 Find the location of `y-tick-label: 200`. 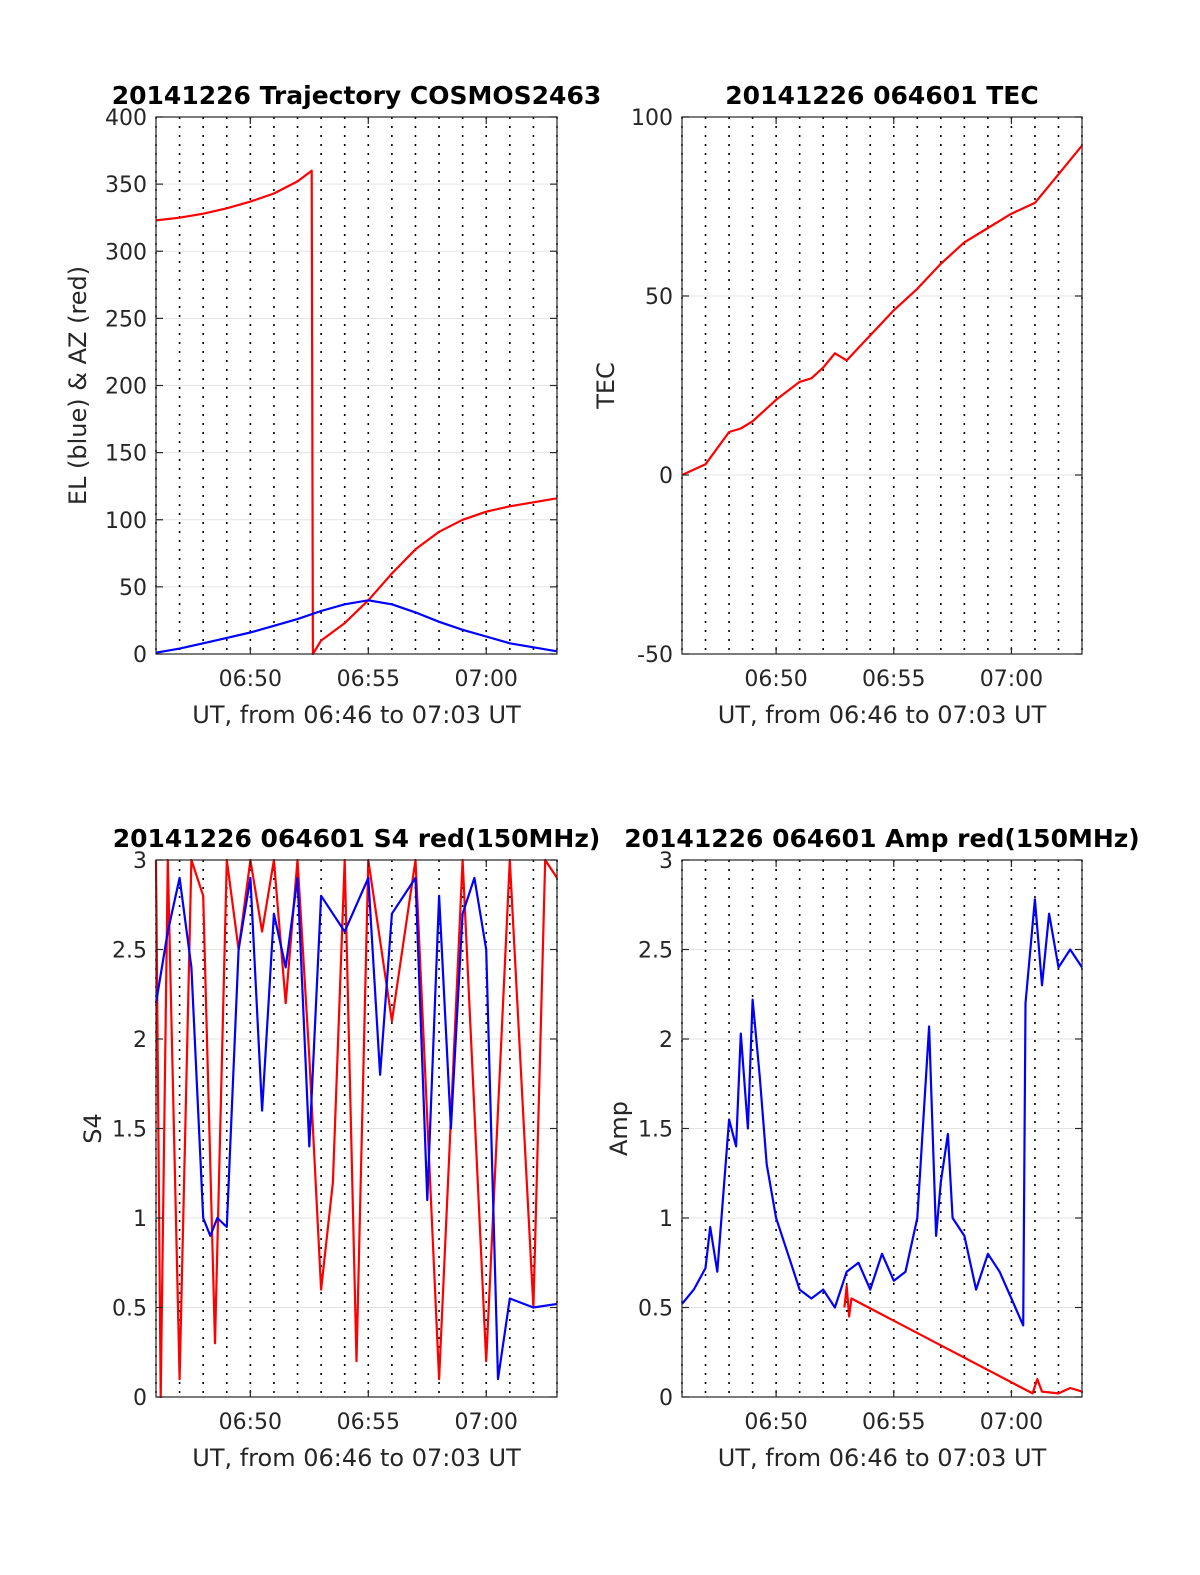

y-tick-label: 200 is located at coordinates (126, 387).